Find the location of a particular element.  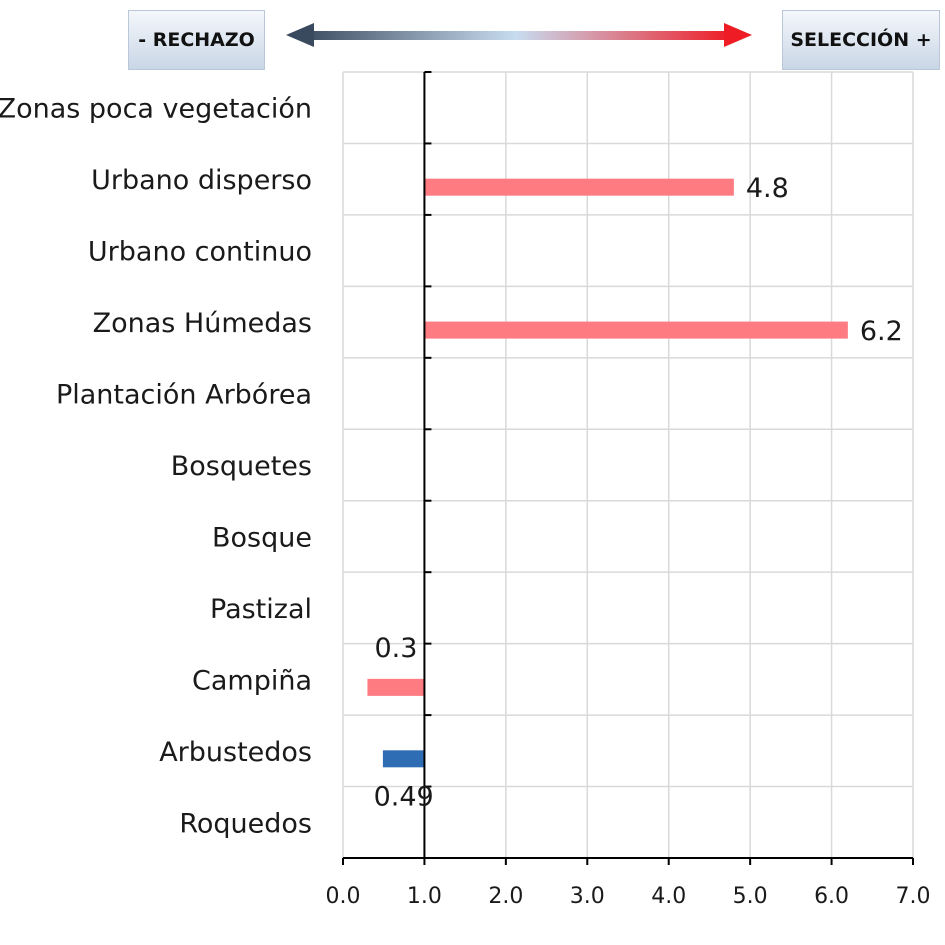

category-label: Arbustedos is located at coordinates (235, 752).